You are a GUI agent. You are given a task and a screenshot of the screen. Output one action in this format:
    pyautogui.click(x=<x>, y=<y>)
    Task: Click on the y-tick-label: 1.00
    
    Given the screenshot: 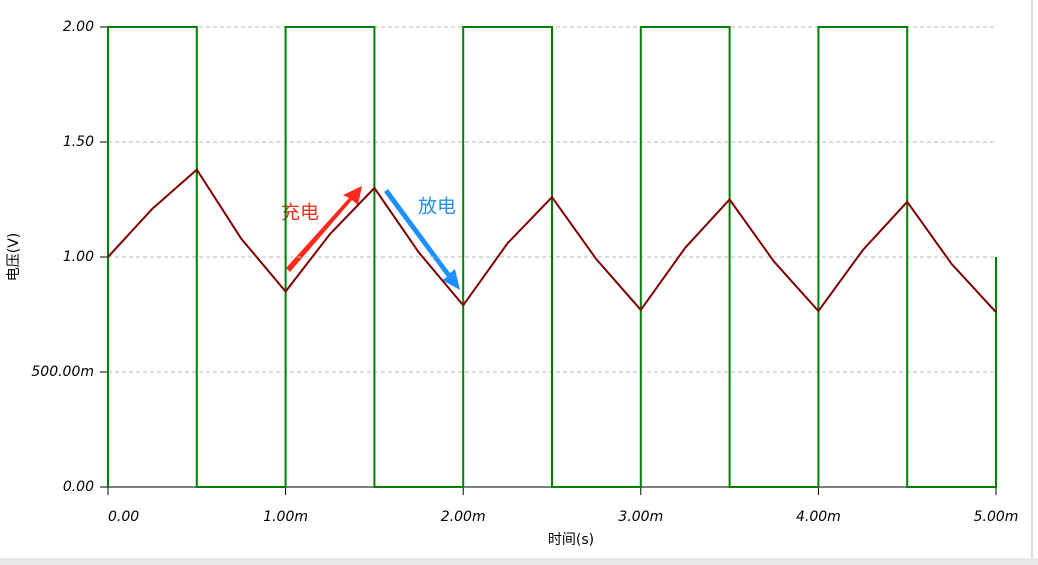 What is the action you would take?
    pyautogui.click(x=78, y=257)
    